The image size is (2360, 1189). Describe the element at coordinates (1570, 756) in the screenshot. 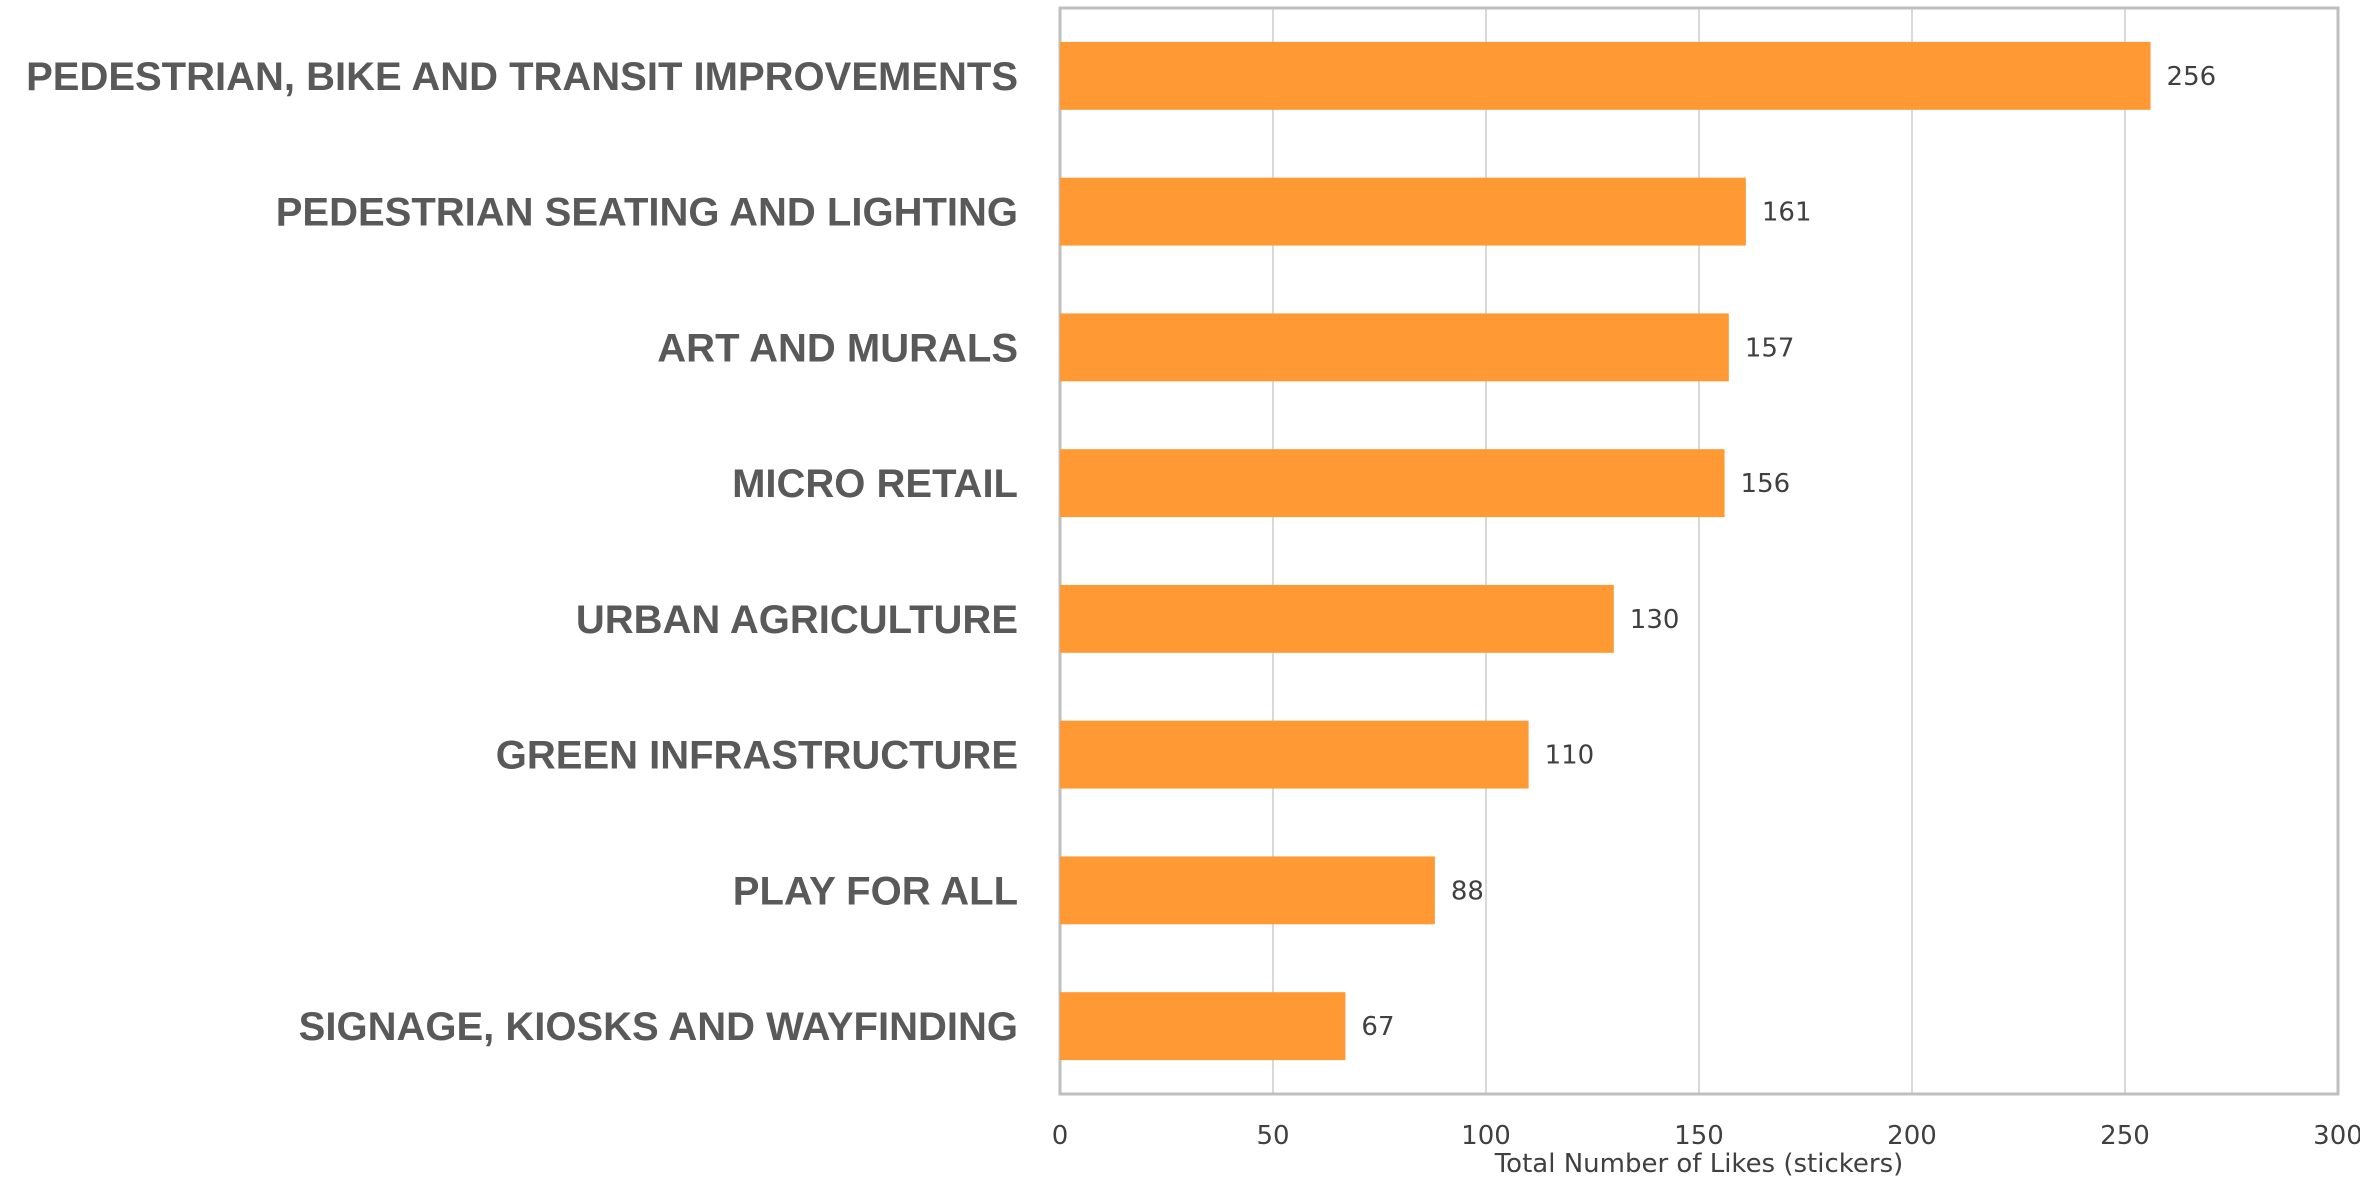

I see `data-label: 110` at that location.